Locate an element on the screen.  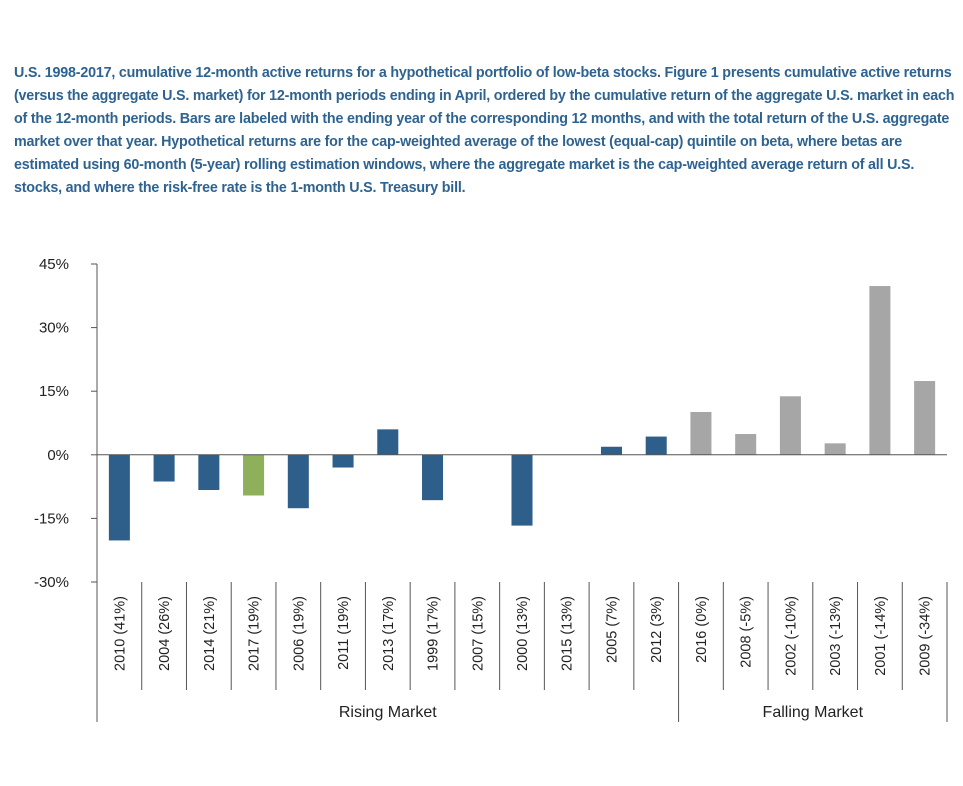
group-label: Falling Market is located at coordinates (813, 712).